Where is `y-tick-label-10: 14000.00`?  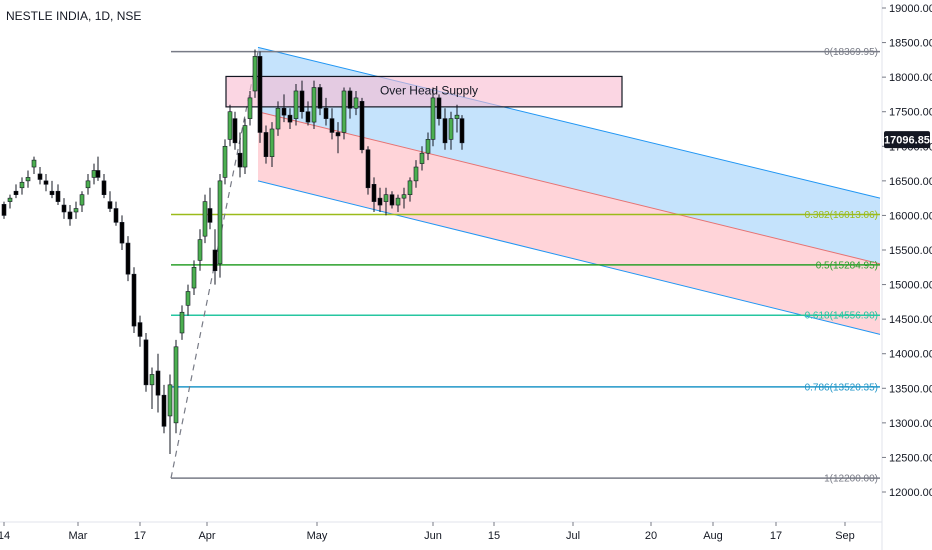
y-tick-label-10: 14000.00 is located at coordinates (910, 355).